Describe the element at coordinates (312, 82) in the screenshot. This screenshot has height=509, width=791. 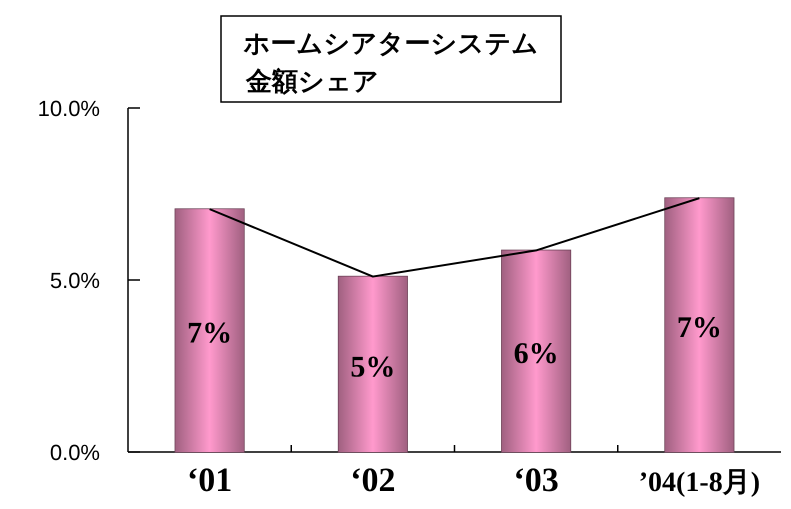
I see `chart-subtitle: 金額シェア` at that location.